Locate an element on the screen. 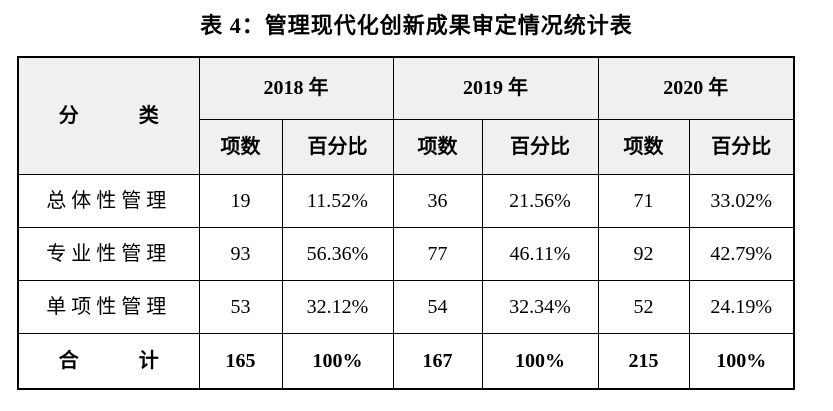  cell-overall-2020-count: 71 is located at coordinates (643, 200).